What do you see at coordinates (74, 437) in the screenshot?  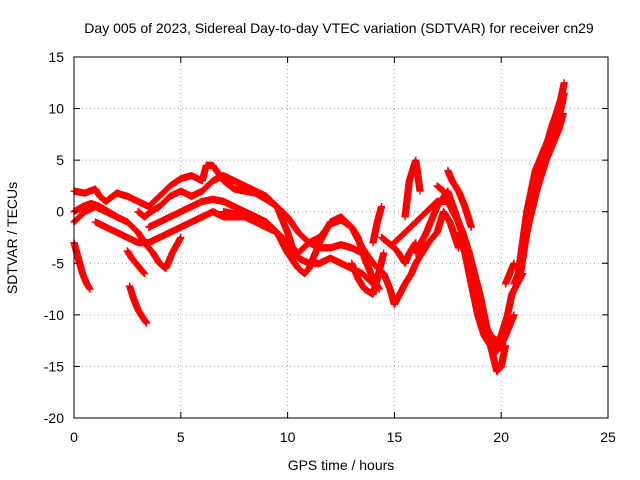 I see `x-tick-label: 0` at bounding box center [74, 437].